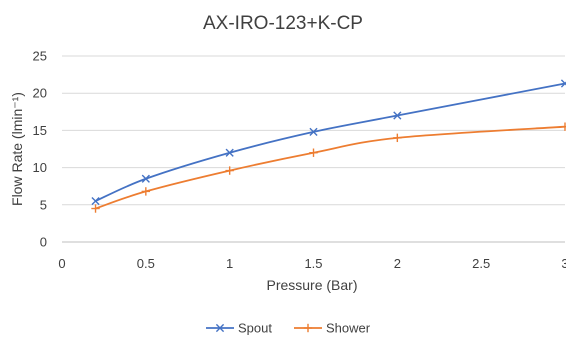 The height and width of the screenshot is (338, 566). I want to click on y-tick-label: 5, so click(43, 204).